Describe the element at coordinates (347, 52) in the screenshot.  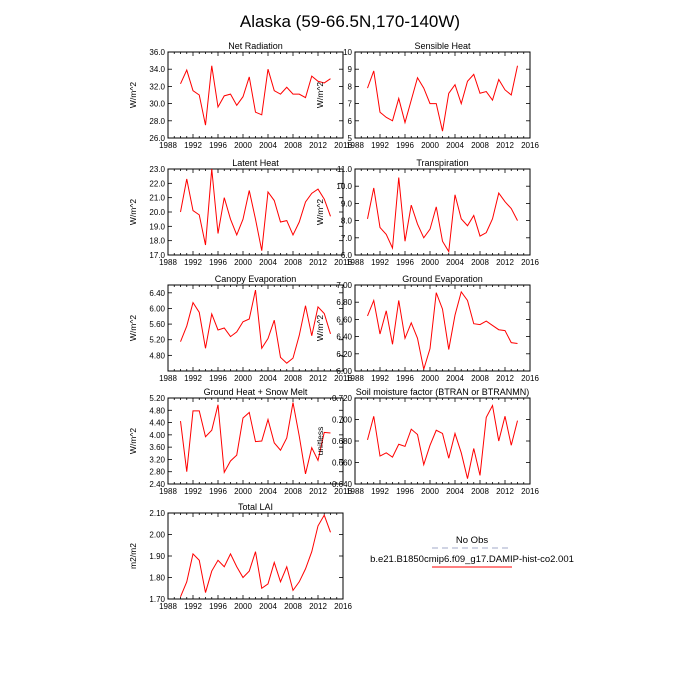
I see `y-tick-label: 10` at that location.